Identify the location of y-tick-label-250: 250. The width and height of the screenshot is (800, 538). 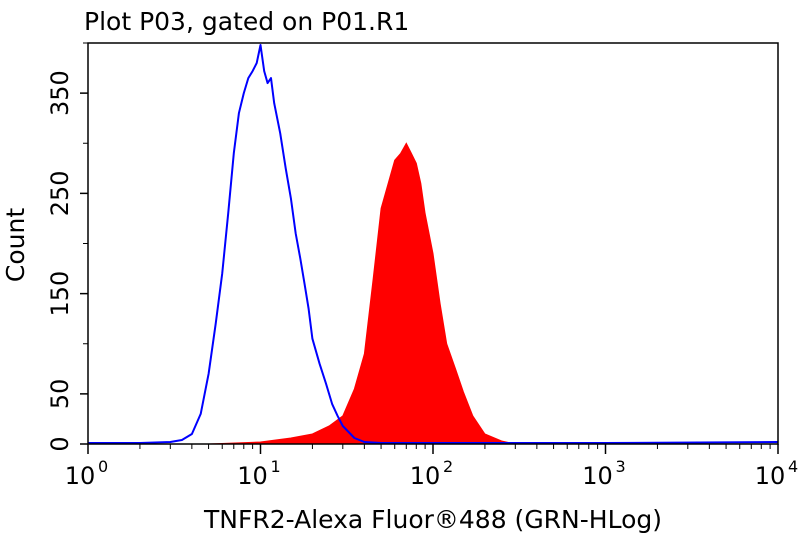
(60, 193).